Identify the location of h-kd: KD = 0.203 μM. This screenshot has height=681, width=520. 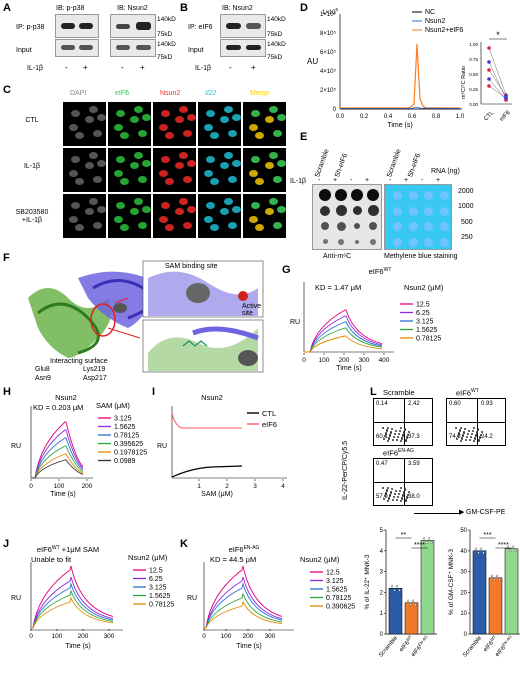
(58, 407).